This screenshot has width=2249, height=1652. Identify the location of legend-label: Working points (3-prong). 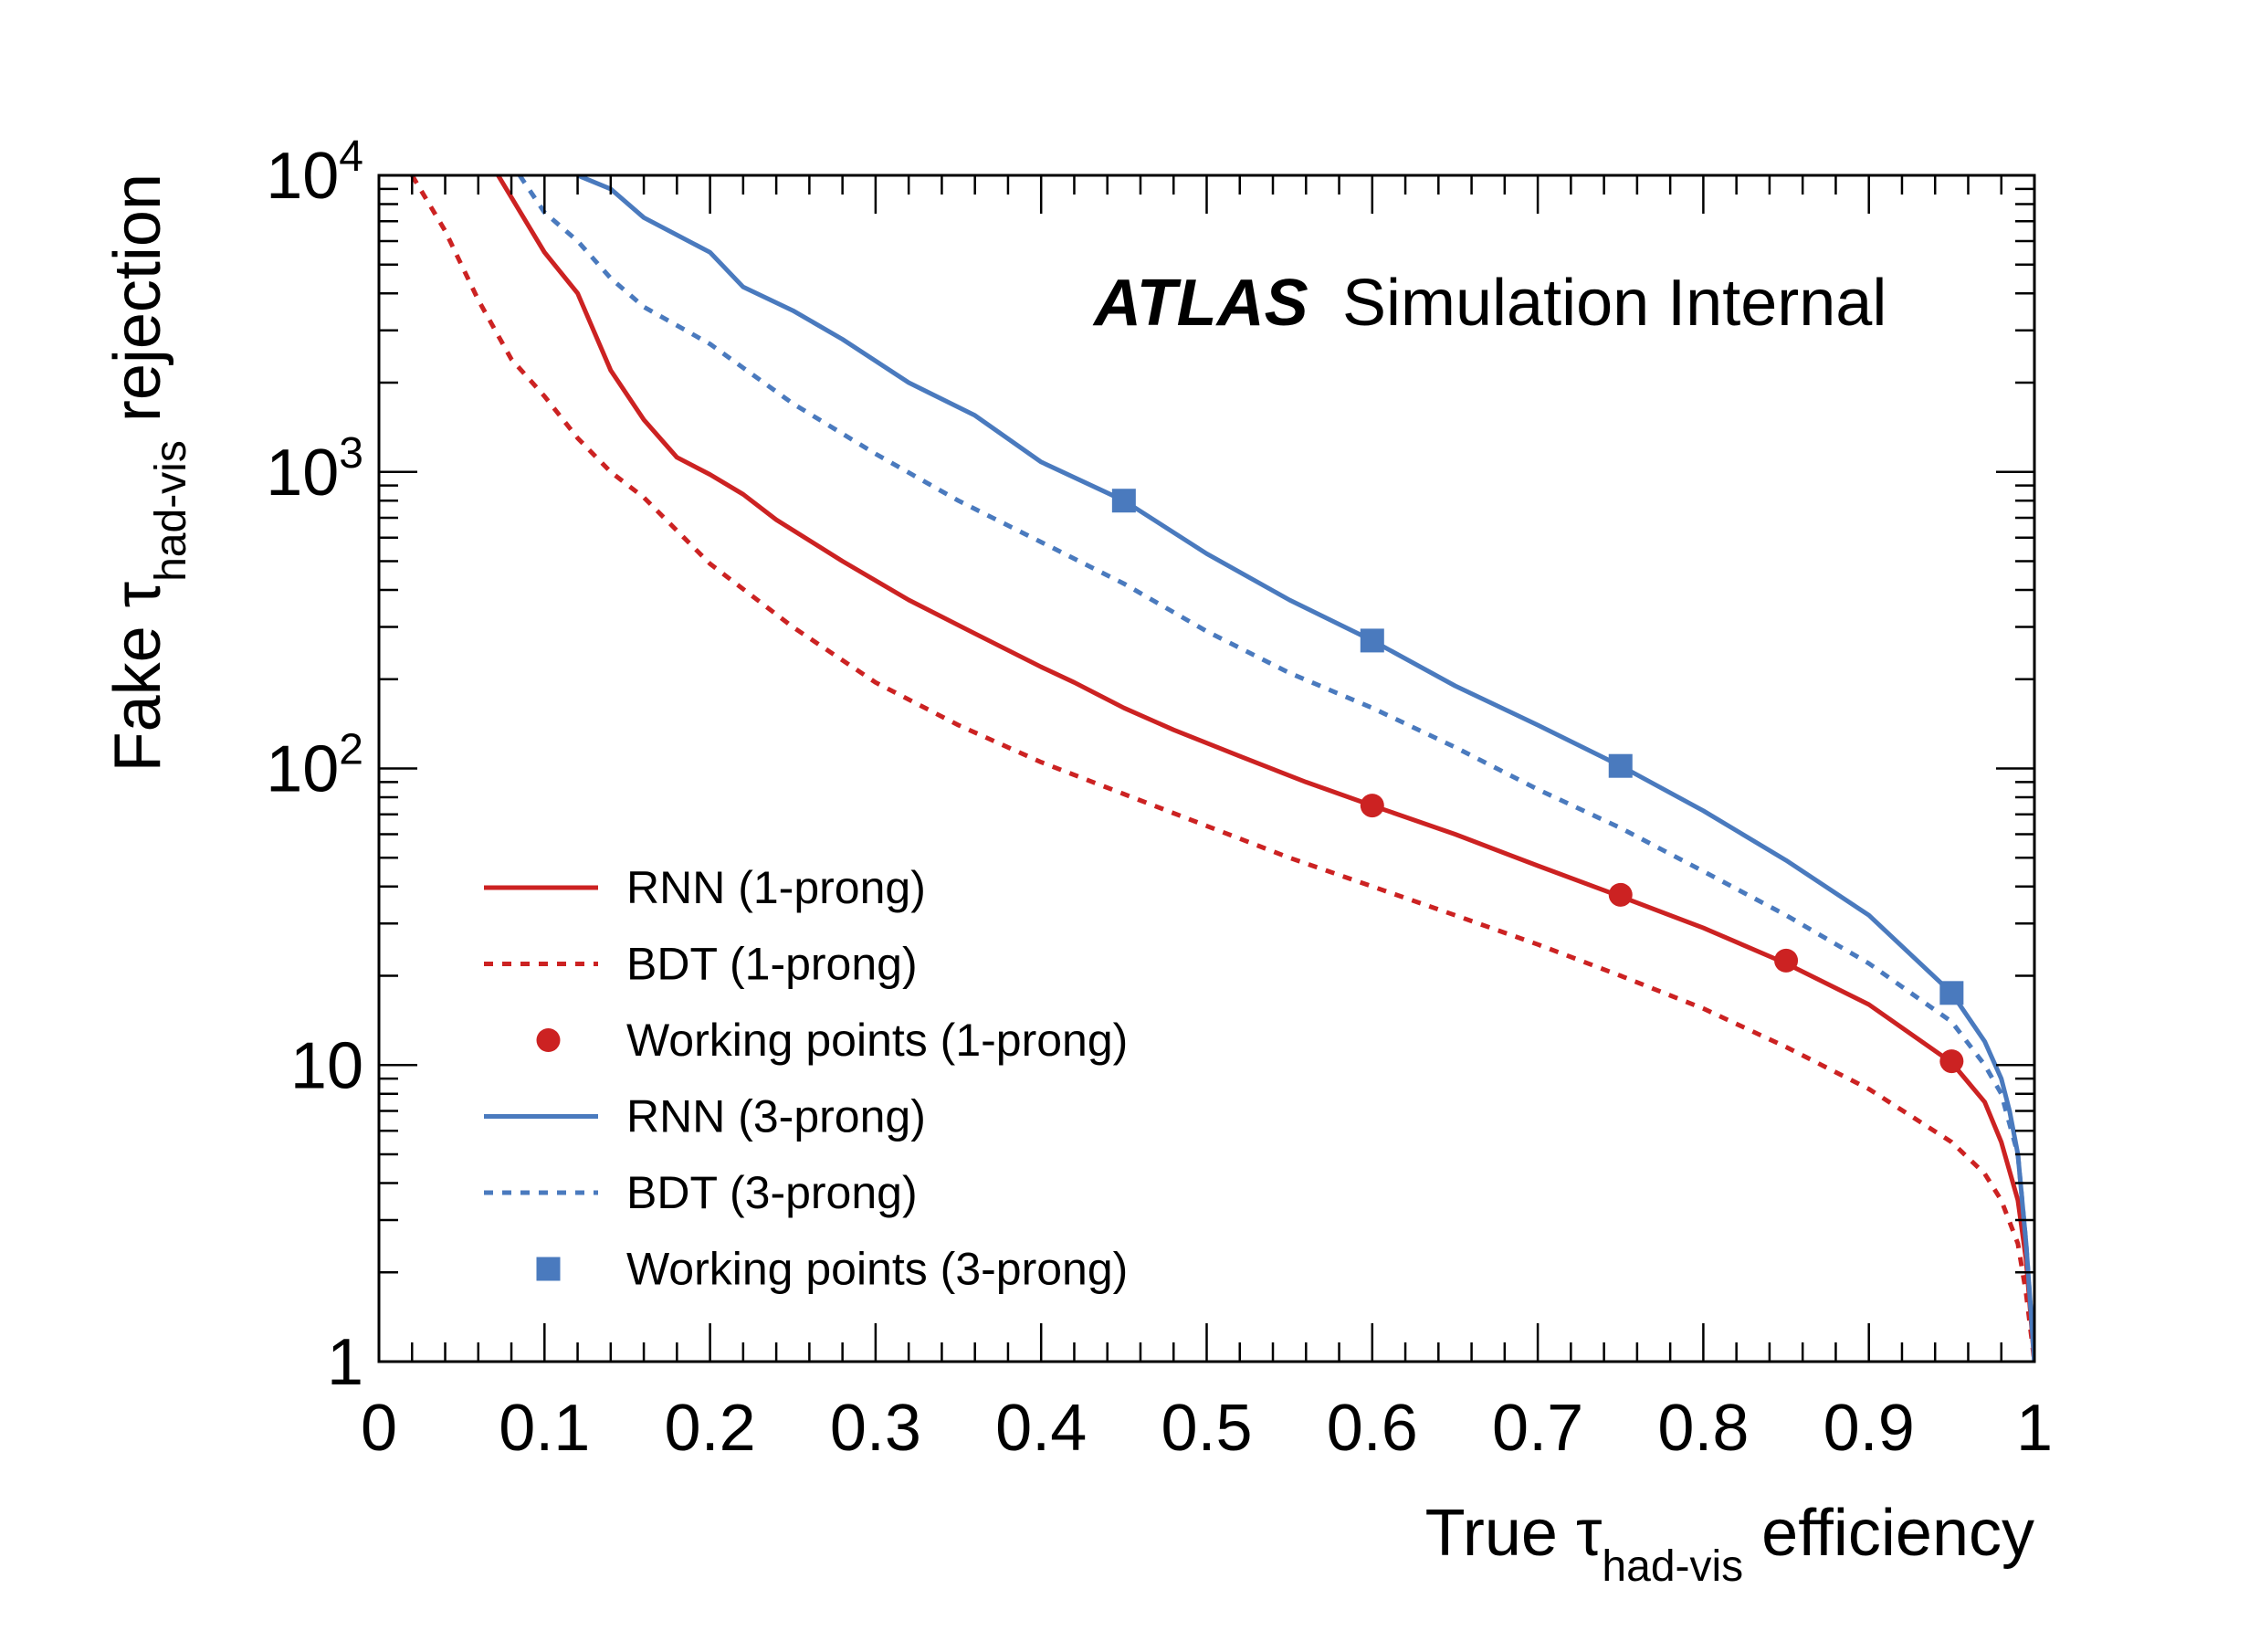
(877, 1269).